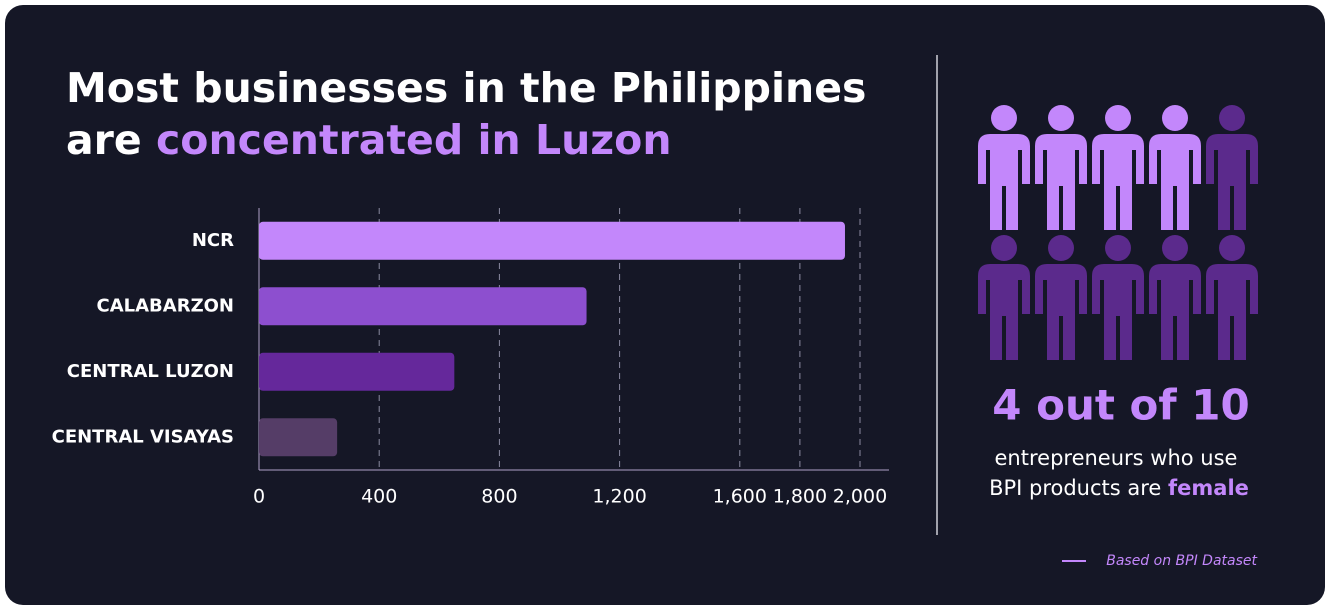 The width and height of the screenshot is (1330, 611). Describe the element at coordinates (1121, 405) in the screenshot. I see `stat-headline: 4 out of 10` at that location.